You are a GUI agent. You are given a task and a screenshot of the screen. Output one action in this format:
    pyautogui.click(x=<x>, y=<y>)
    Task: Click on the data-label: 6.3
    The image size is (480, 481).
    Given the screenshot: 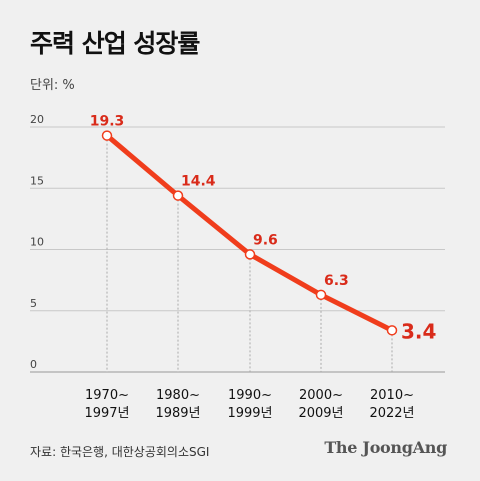 What is the action you would take?
    pyautogui.click(x=336, y=281)
    